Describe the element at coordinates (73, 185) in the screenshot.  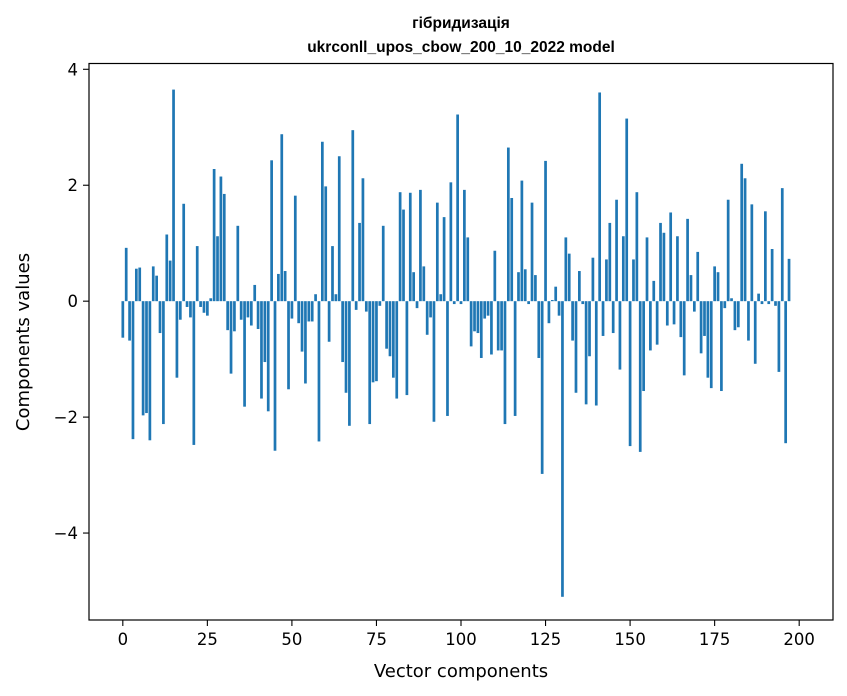
I see `y-tick-label: 2` at that location.